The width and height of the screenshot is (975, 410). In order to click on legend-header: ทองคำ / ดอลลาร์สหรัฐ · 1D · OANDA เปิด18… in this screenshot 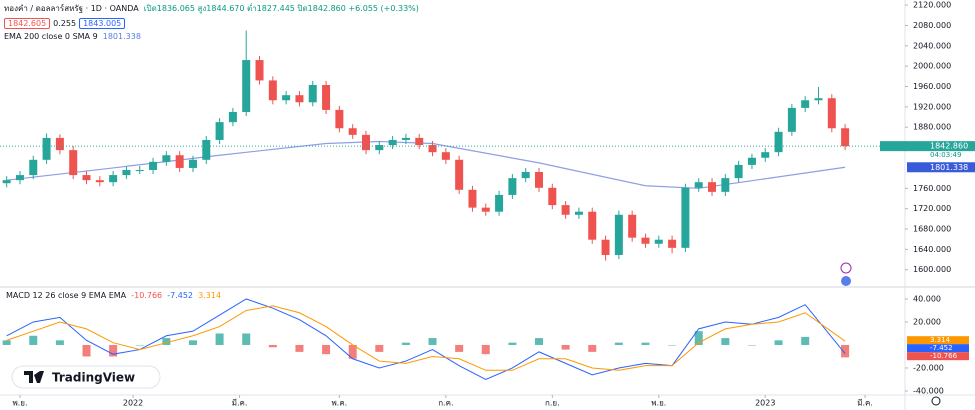, I will do `click(211, 21)`.